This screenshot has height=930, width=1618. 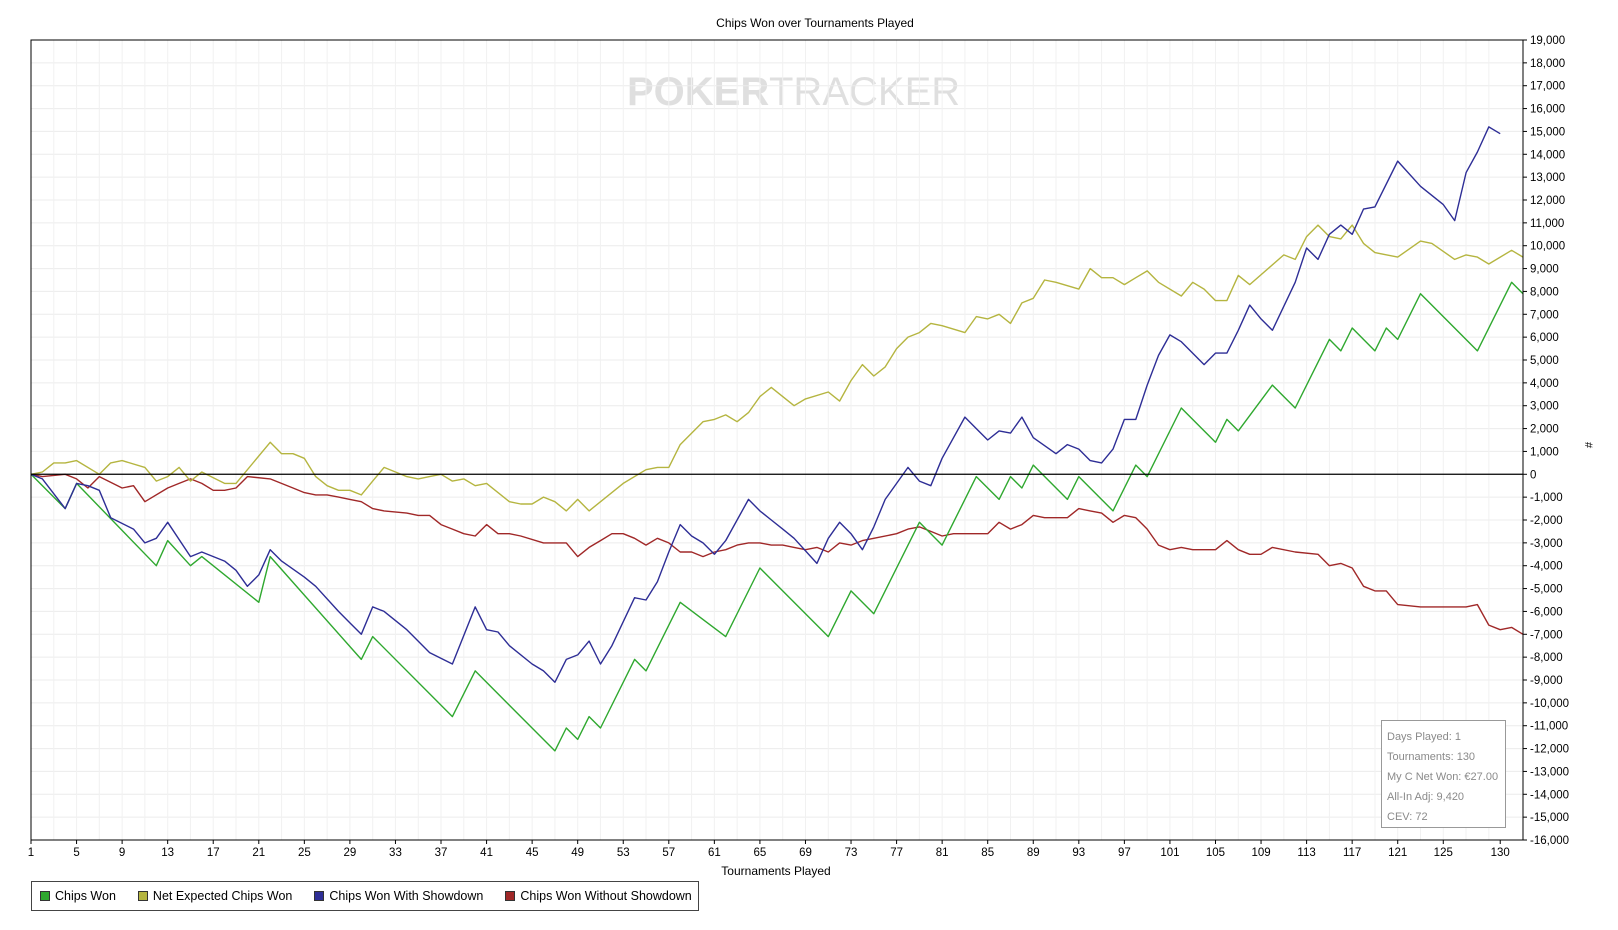 What do you see at coordinates (1544, 292) in the screenshot?
I see `y-tick-label: 8,000` at bounding box center [1544, 292].